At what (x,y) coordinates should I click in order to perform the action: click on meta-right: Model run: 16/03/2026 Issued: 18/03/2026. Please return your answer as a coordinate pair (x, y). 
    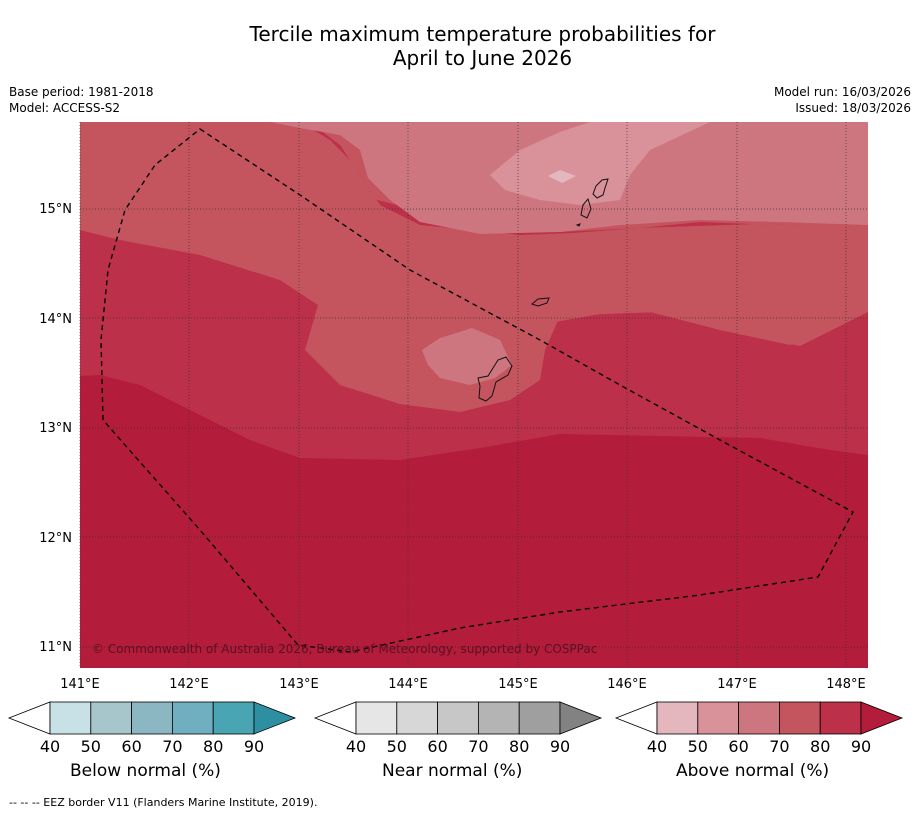
    Looking at the image, I should click on (842, 100).